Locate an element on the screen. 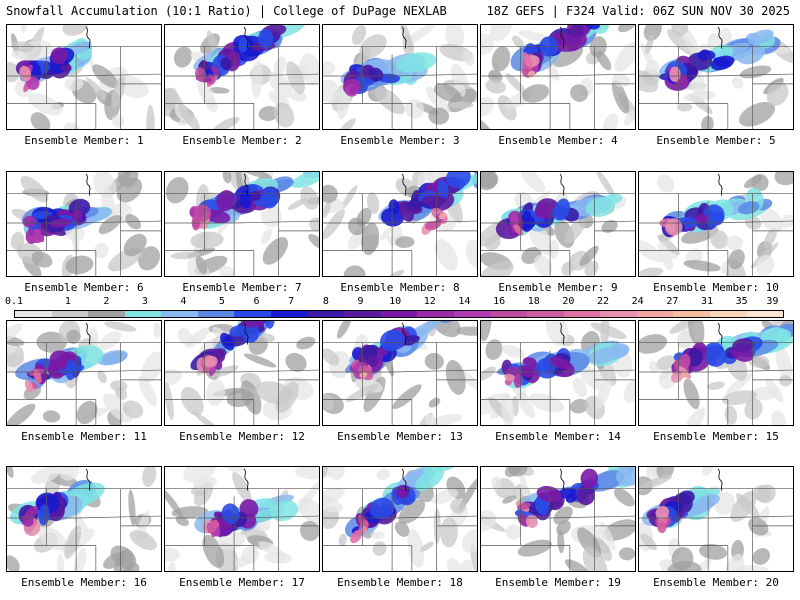 This screenshot has height=600, width=800. scale-tick: 0.1 is located at coordinates (14, 301).